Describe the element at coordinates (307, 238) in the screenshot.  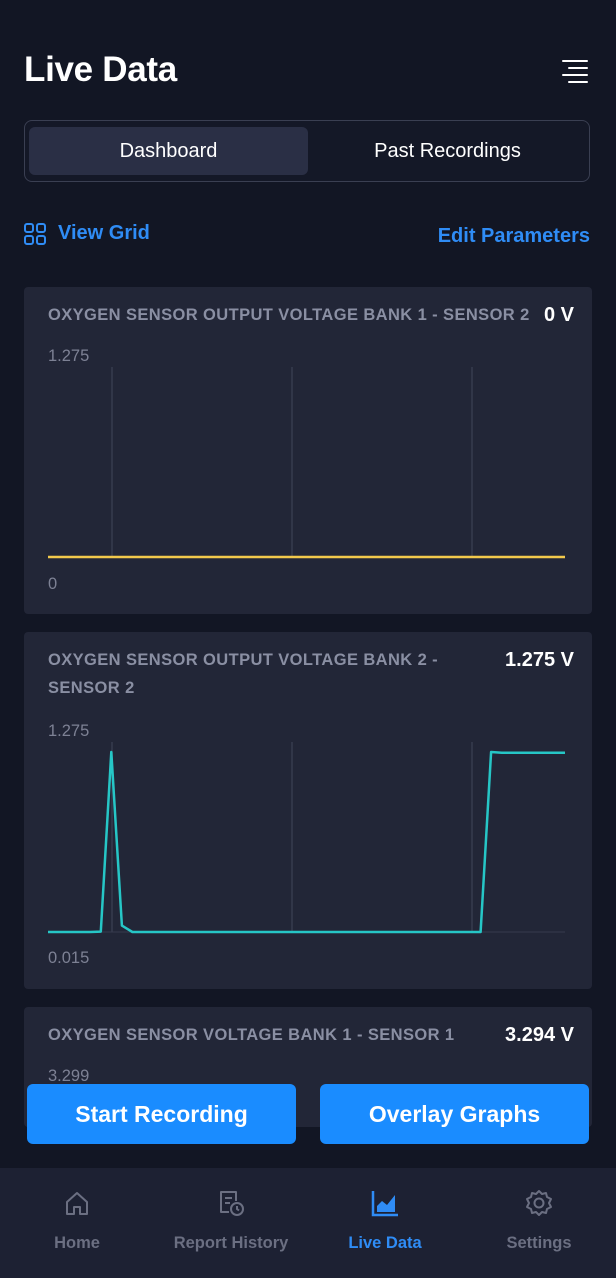
I see `actions-row: View Grid Edit Parameters` at that location.